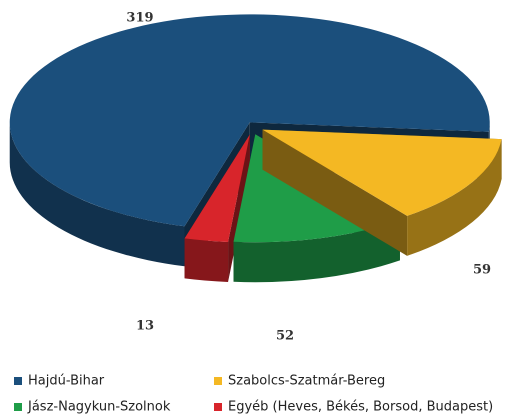 The height and width of the screenshot is (416, 508). I want to click on legend-label: Szabolcs-Szatmár-Bereg, so click(306, 381).